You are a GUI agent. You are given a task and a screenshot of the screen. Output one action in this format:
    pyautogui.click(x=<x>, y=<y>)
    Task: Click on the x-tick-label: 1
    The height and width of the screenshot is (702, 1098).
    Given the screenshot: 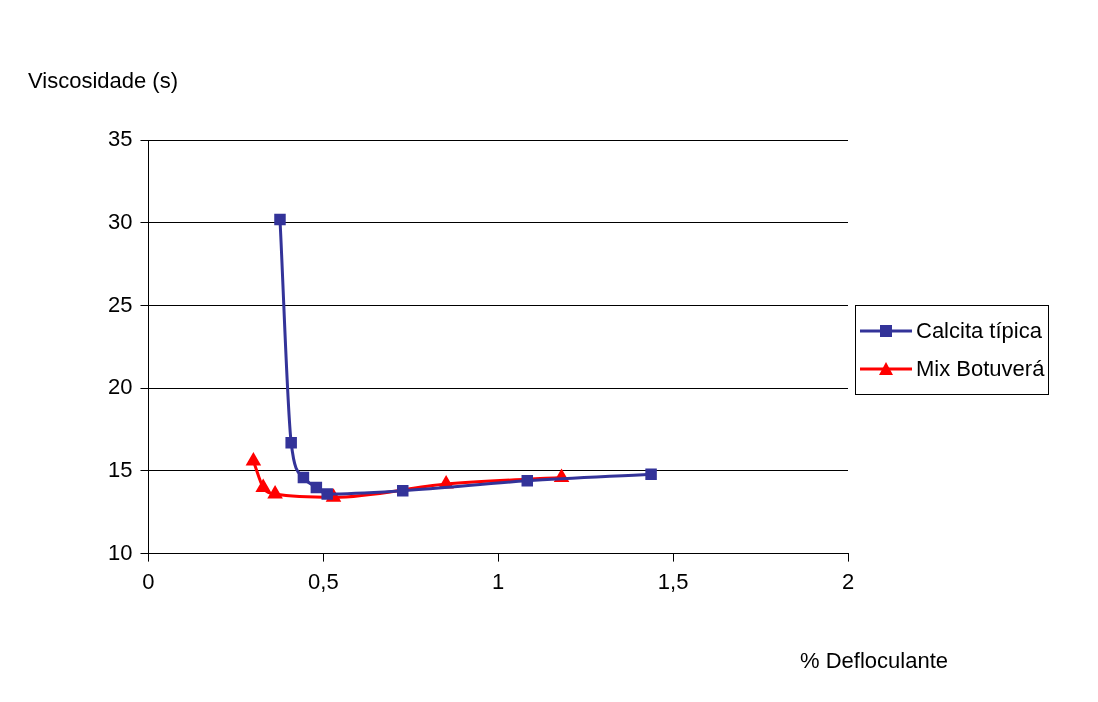 What is the action you would take?
    pyautogui.click(x=498, y=581)
    